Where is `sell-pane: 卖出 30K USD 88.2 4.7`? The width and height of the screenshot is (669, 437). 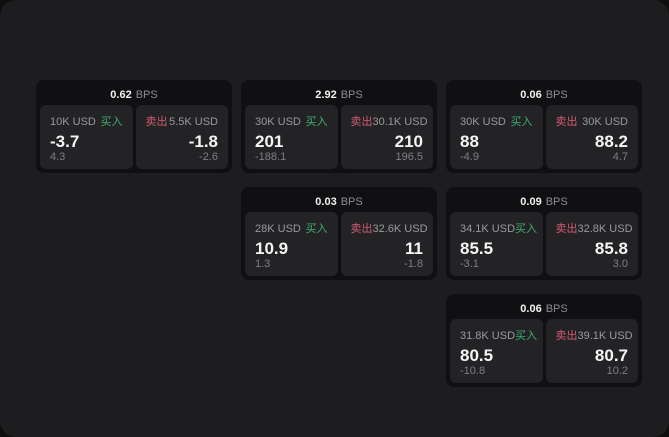
sell-pane: 卖出 30K USD 88.2 4.7 is located at coordinates (591, 137).